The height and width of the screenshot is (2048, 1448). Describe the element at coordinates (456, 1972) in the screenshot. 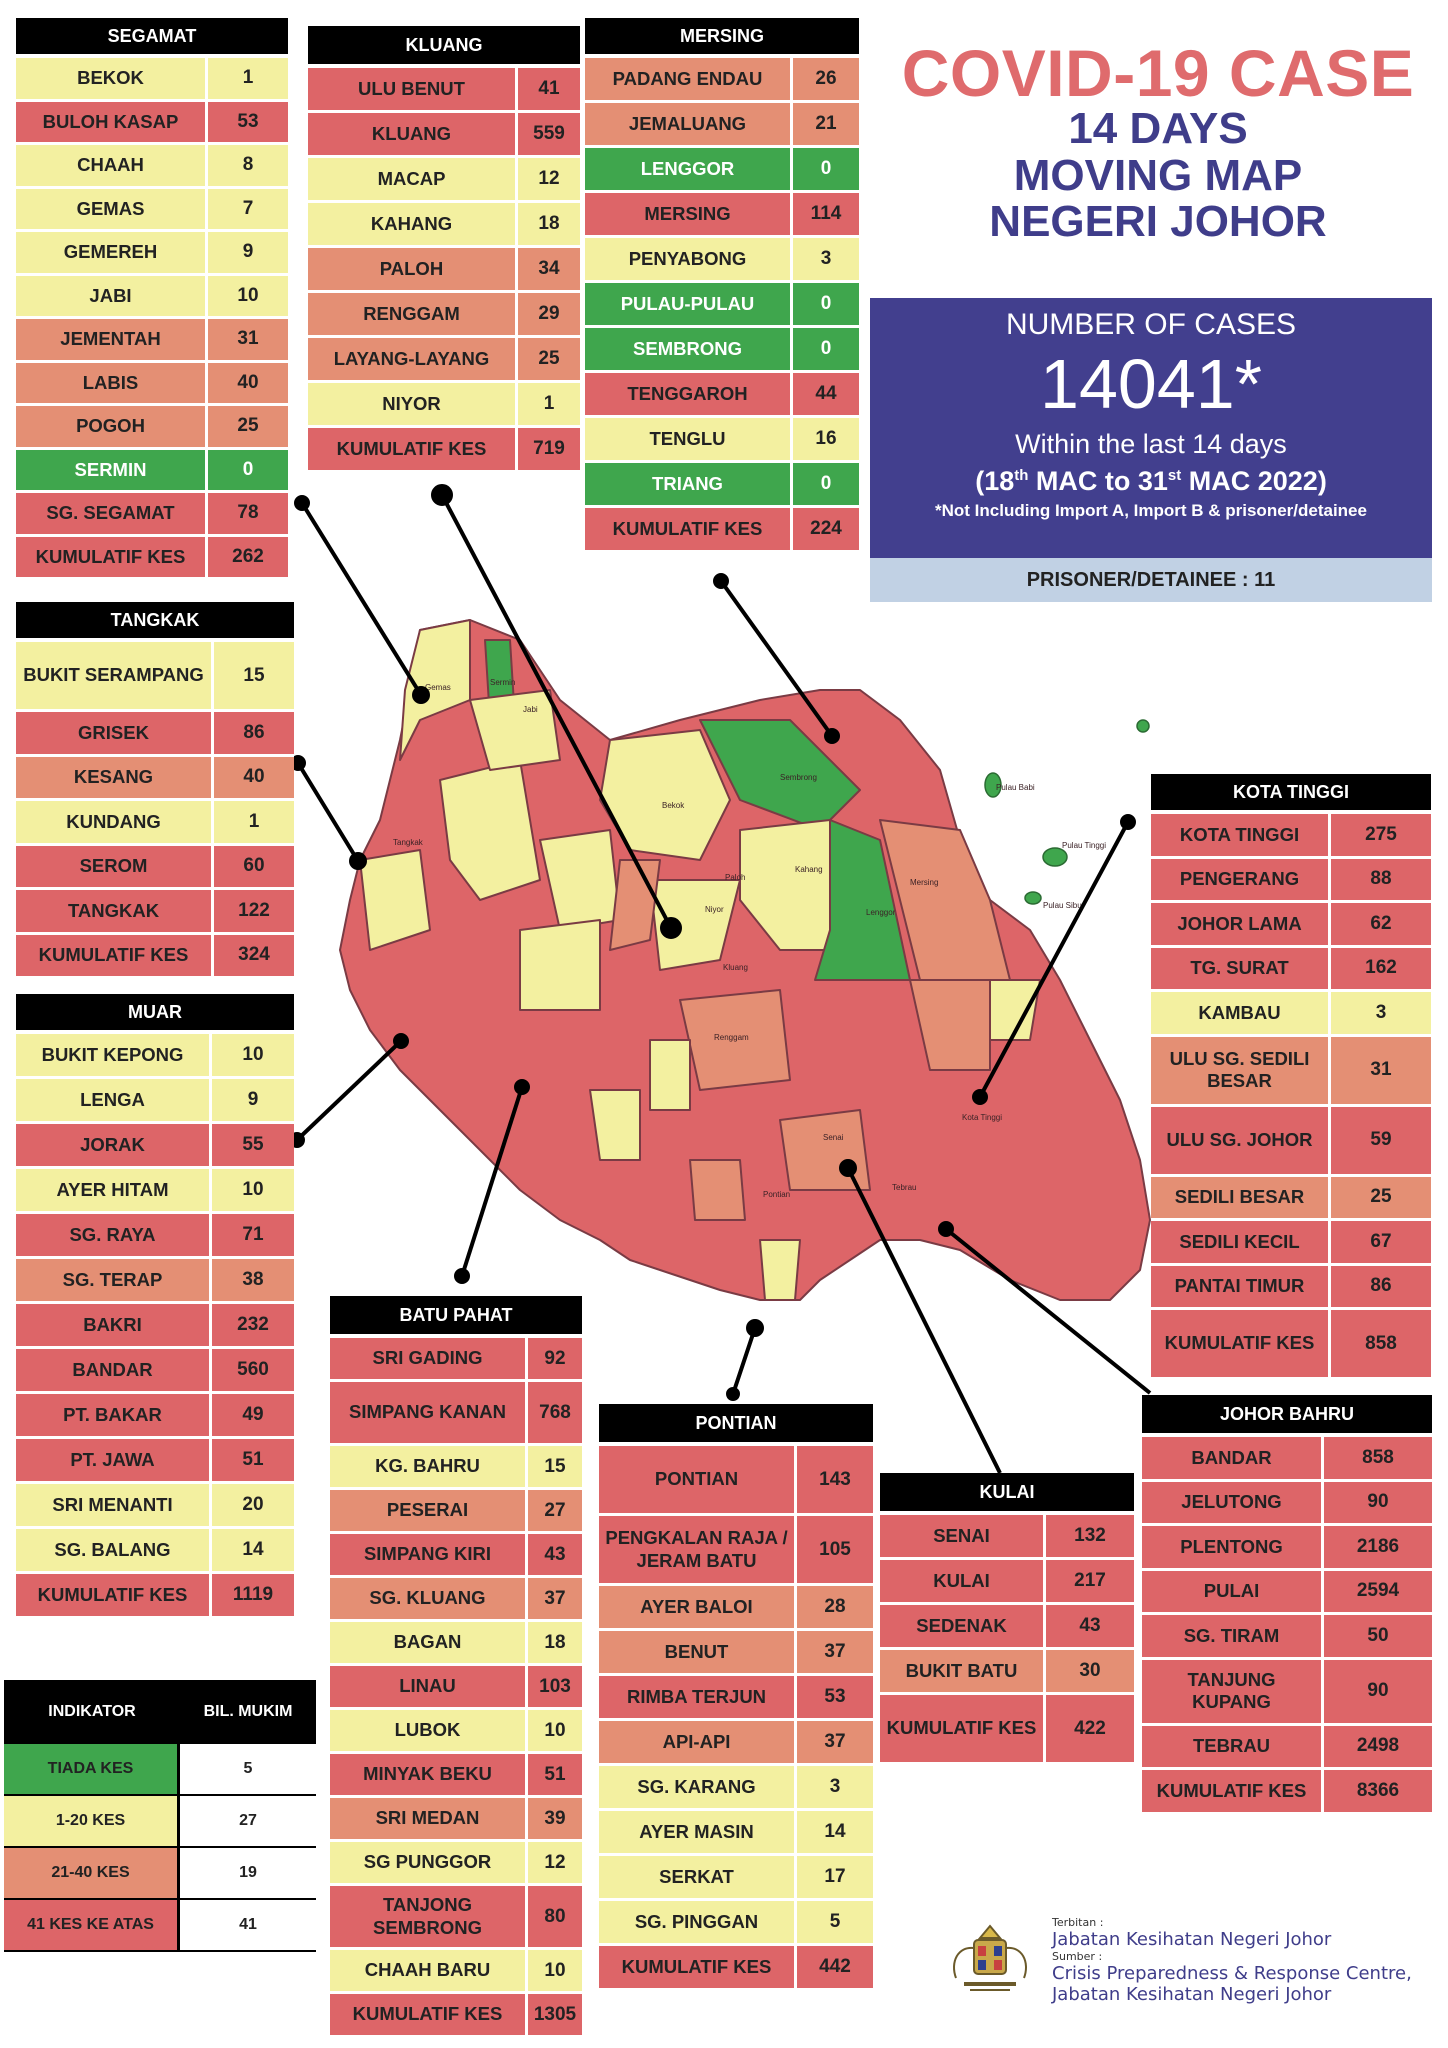

I see `table-row: CHAAH BARU 10` at that location.